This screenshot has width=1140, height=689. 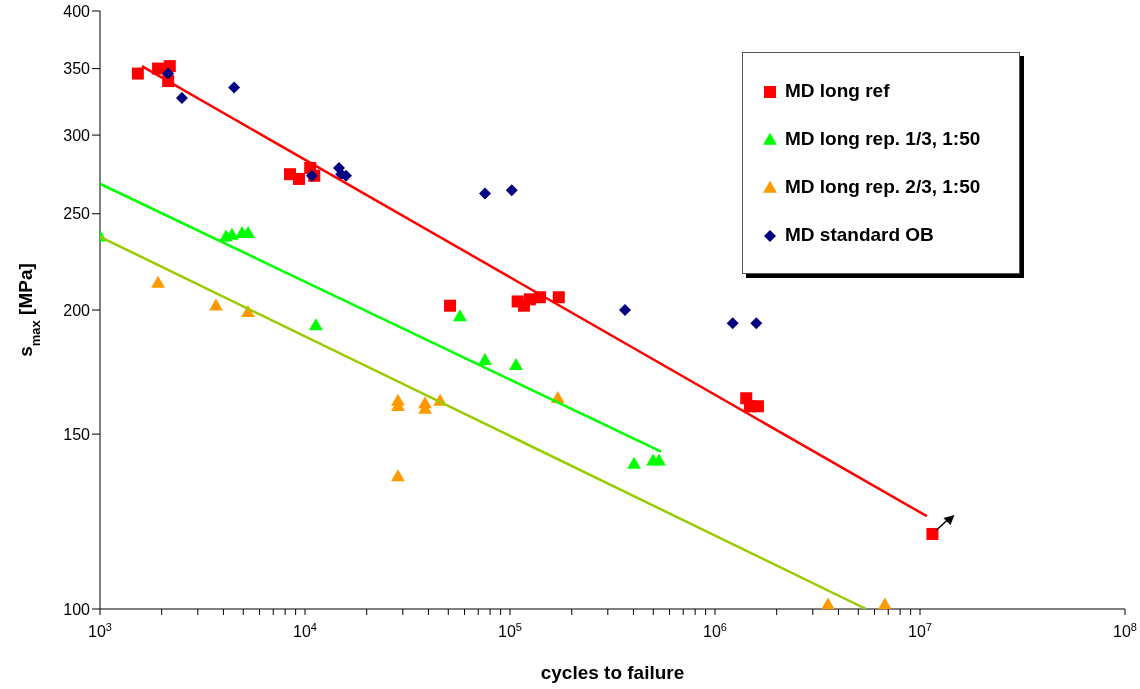 I want to click on y-tick-label: 200, so click(x=77, y=310).